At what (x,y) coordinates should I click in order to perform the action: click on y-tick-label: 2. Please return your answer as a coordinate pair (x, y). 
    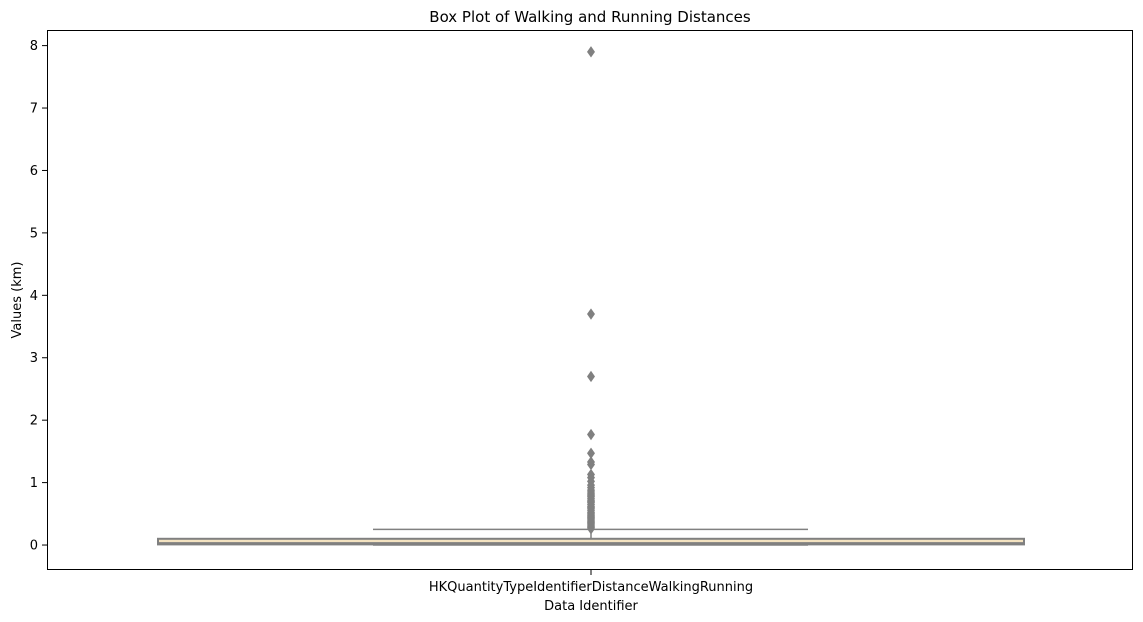
    Looking at the image, I should click on (34, 421).